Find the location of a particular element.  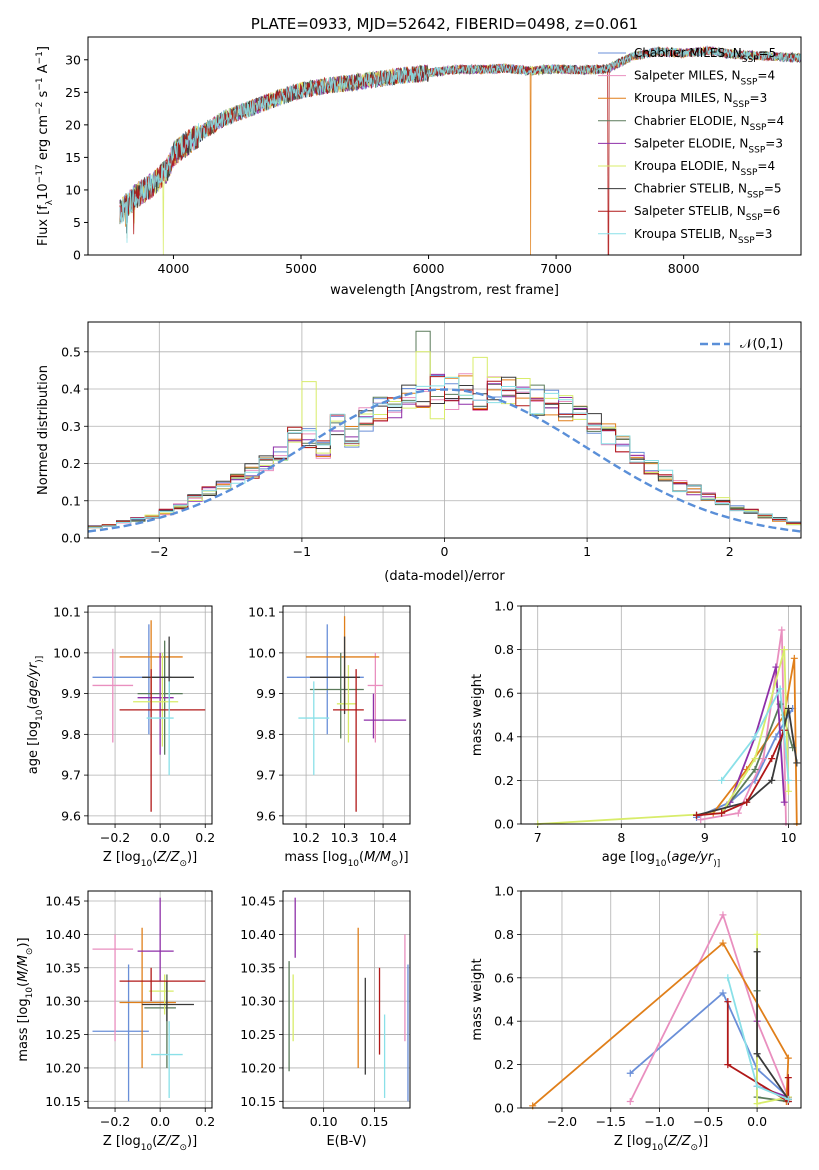

weight-vs-age-chart-ylabel: mass weight is located at coordinates (477, 715).